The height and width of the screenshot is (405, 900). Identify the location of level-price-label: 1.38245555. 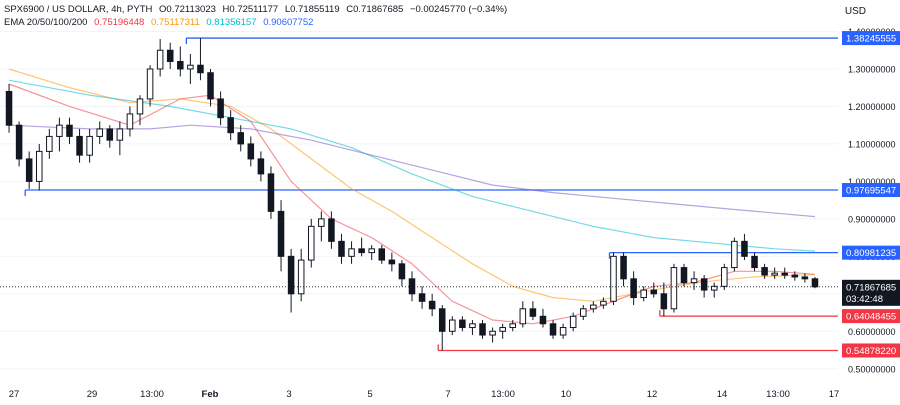
(871, 39).